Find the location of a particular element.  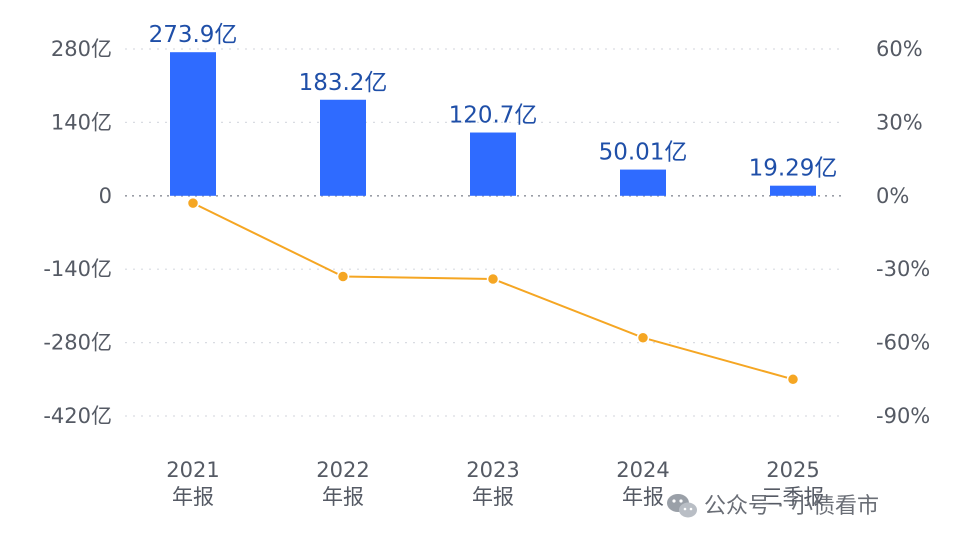

right-tick-label: 30% is located at coordinates (899, 122).